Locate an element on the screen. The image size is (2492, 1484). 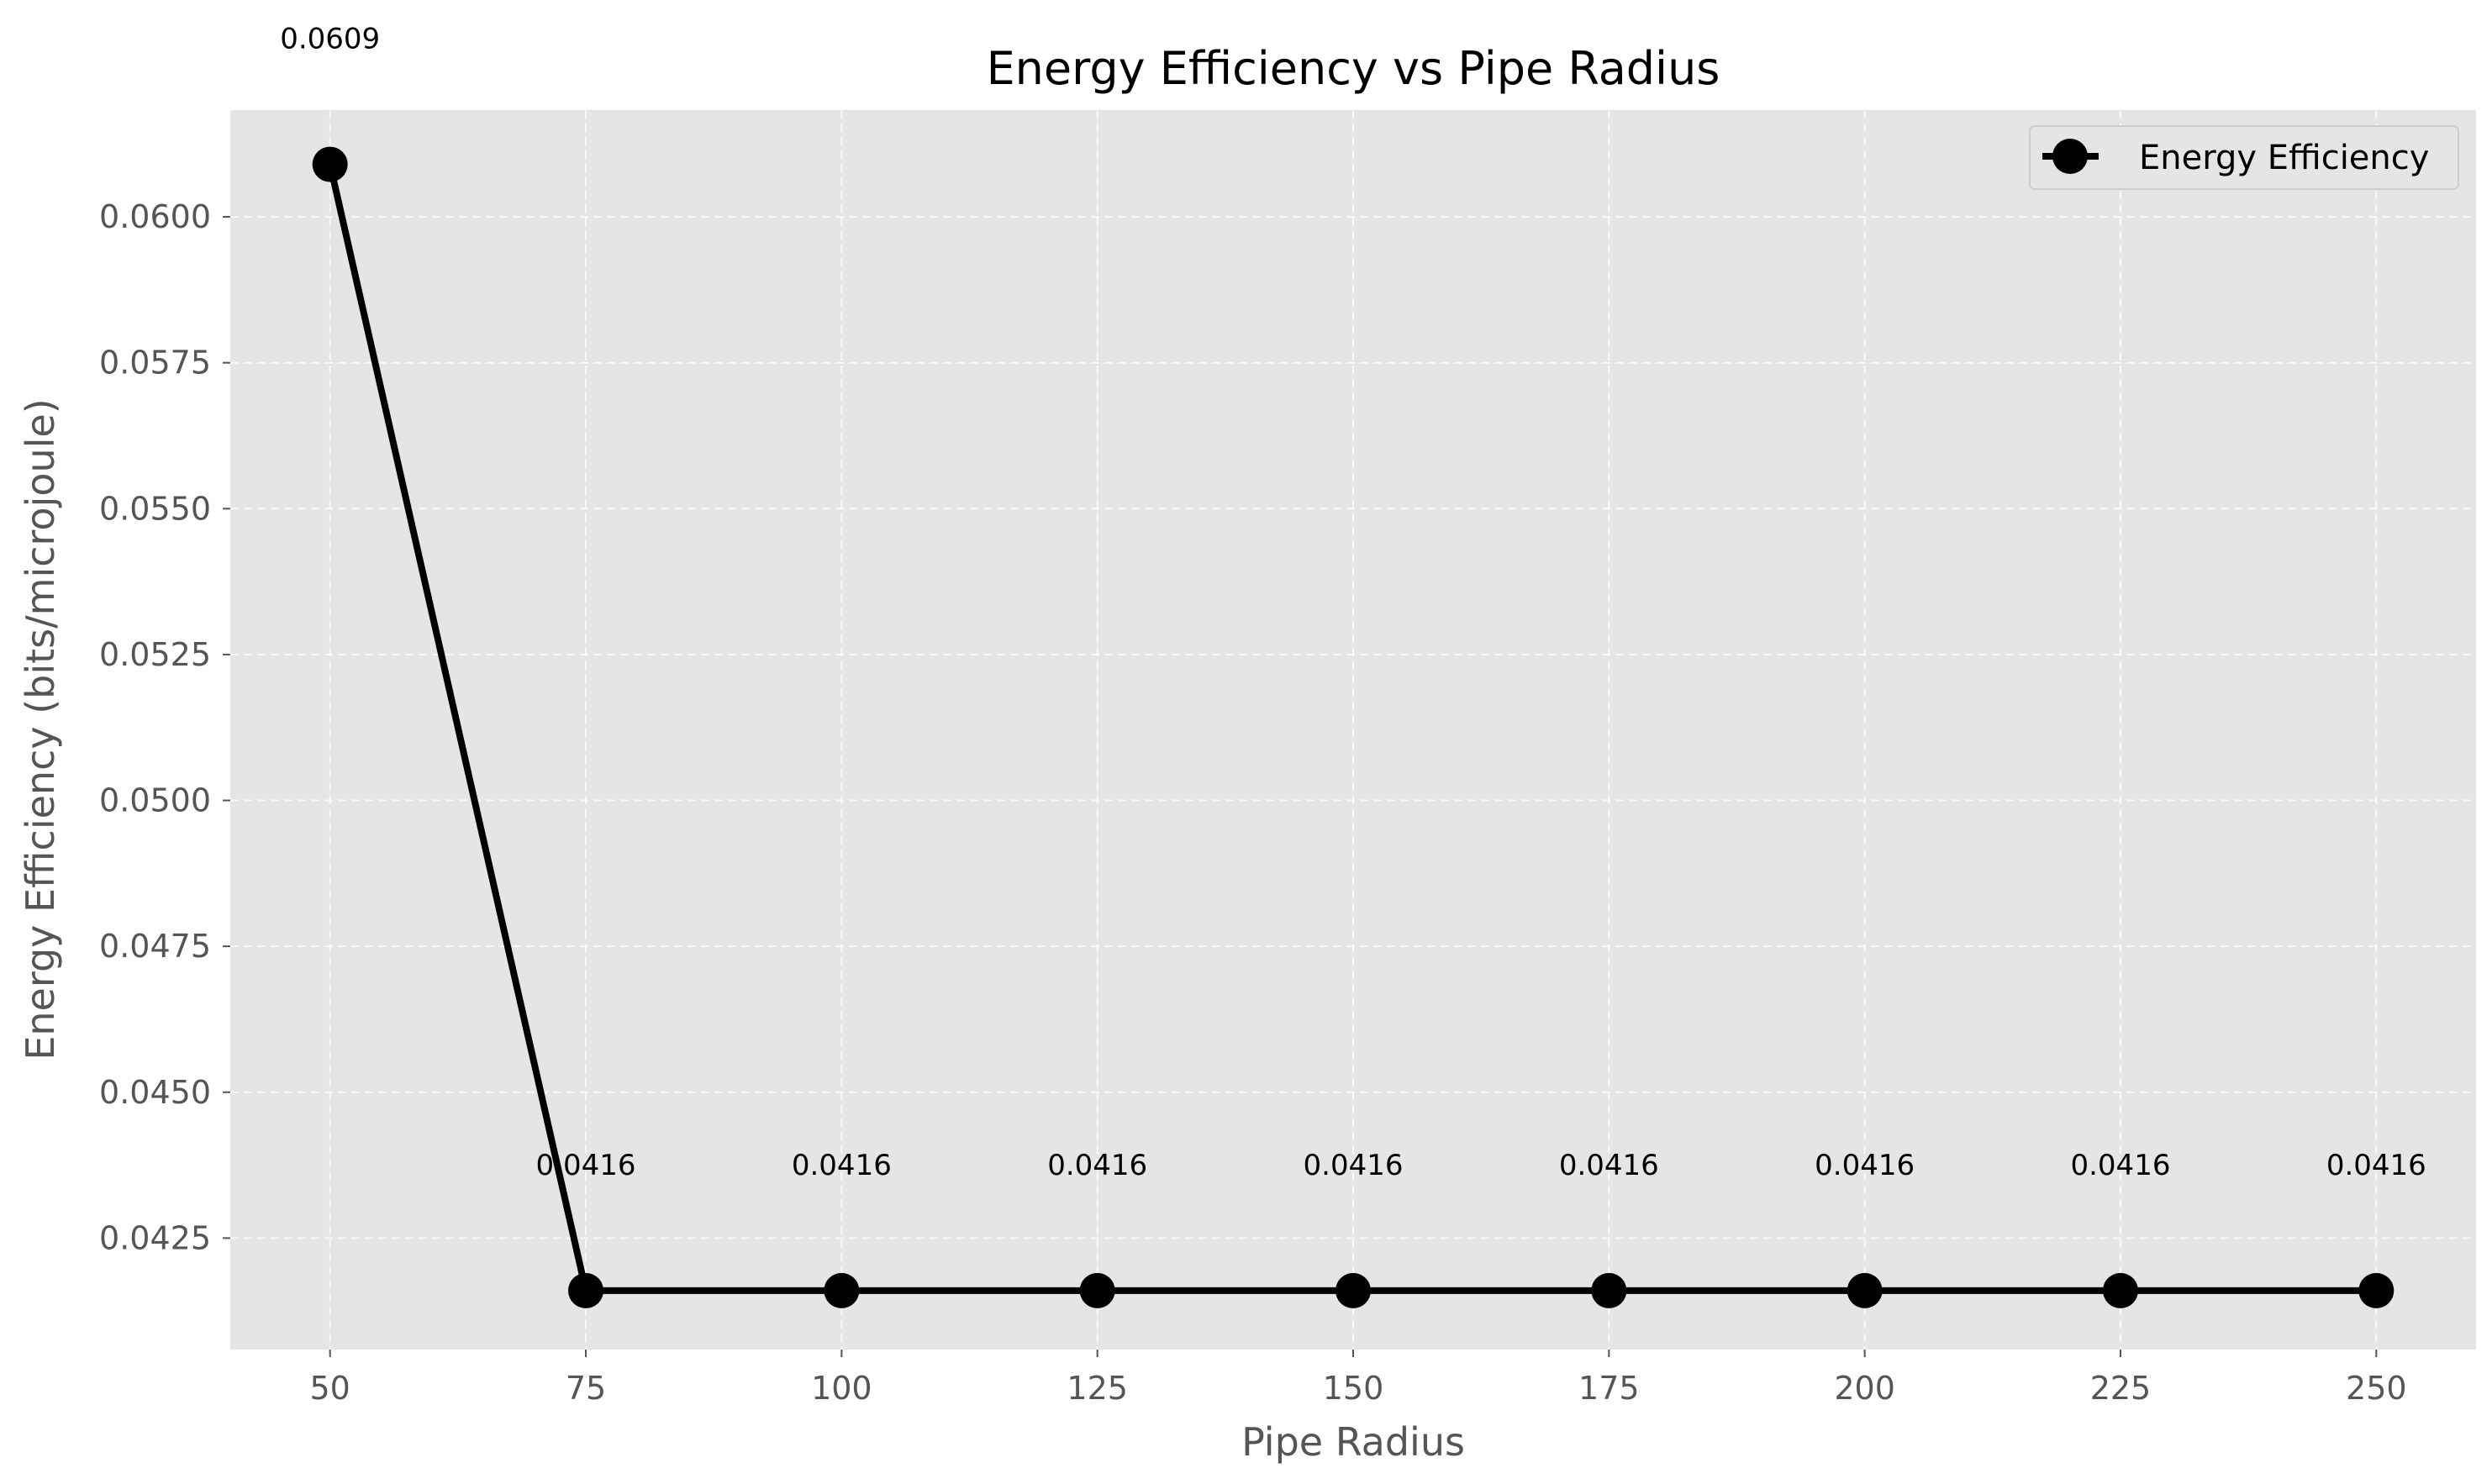
x-tick-label: 100 is located at coordinates (842, 1388).